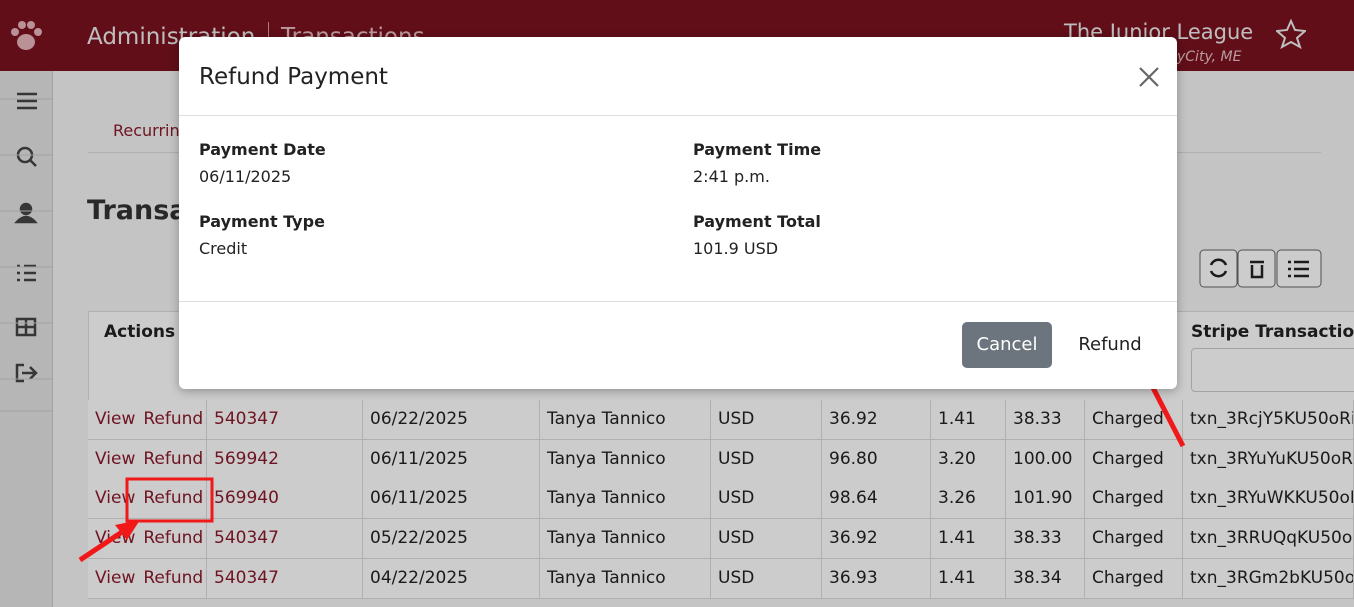 The width and height of the screenshot is (1354, 607). I want to click on table-cell: 569940, so click(285, 499).